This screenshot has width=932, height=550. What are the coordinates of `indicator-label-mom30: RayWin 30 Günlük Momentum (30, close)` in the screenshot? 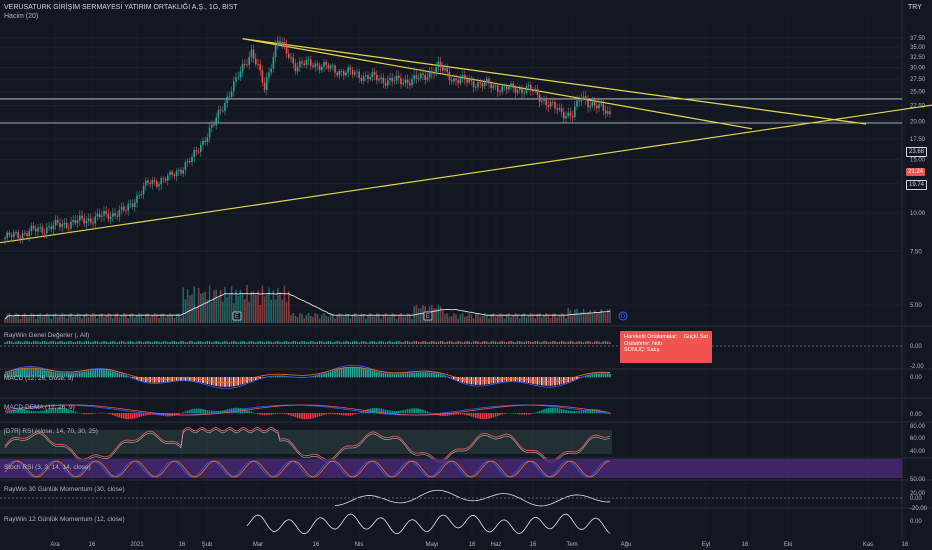 It's located at (64, 489).